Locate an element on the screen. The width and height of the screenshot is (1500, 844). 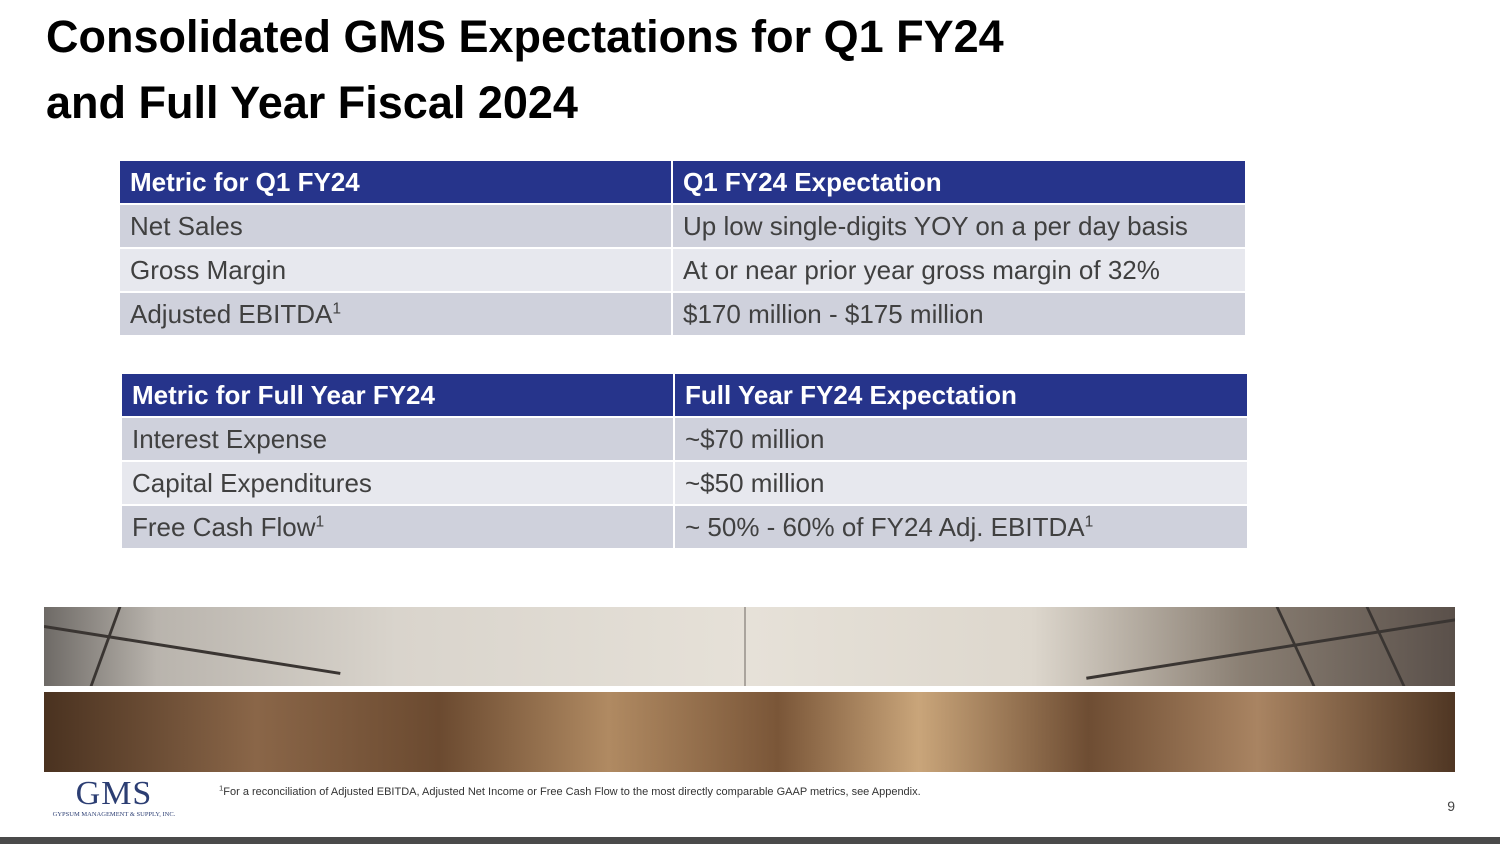
column-header: Metric for Q1 FY24 is located at coordinates (395, 182).